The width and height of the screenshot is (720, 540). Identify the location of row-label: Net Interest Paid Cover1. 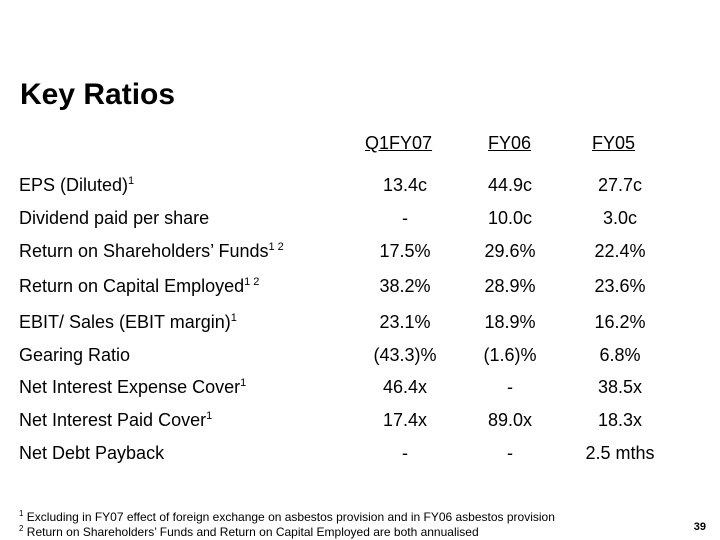
(115, 420).